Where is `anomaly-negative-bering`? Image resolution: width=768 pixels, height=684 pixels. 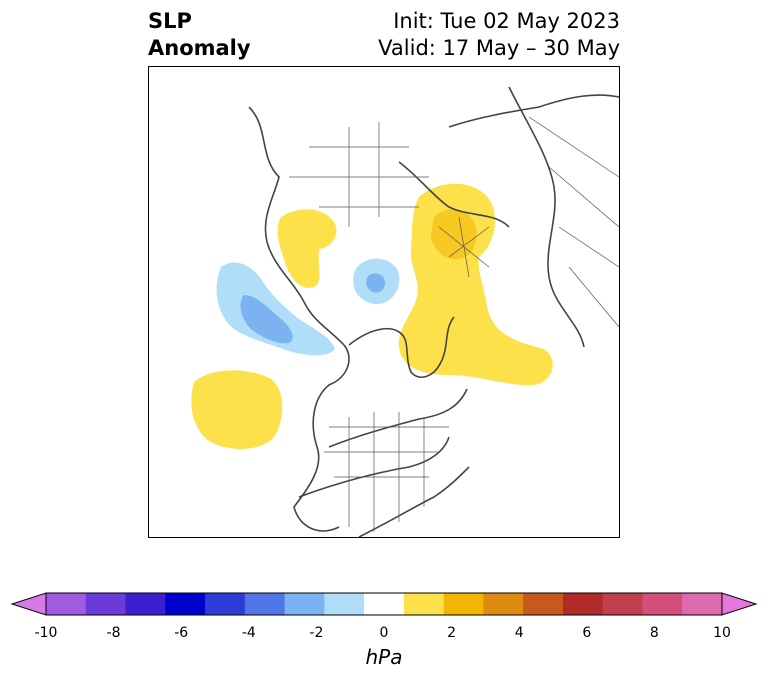
anomaly-negative-bering is located at coordinates (275, 309).